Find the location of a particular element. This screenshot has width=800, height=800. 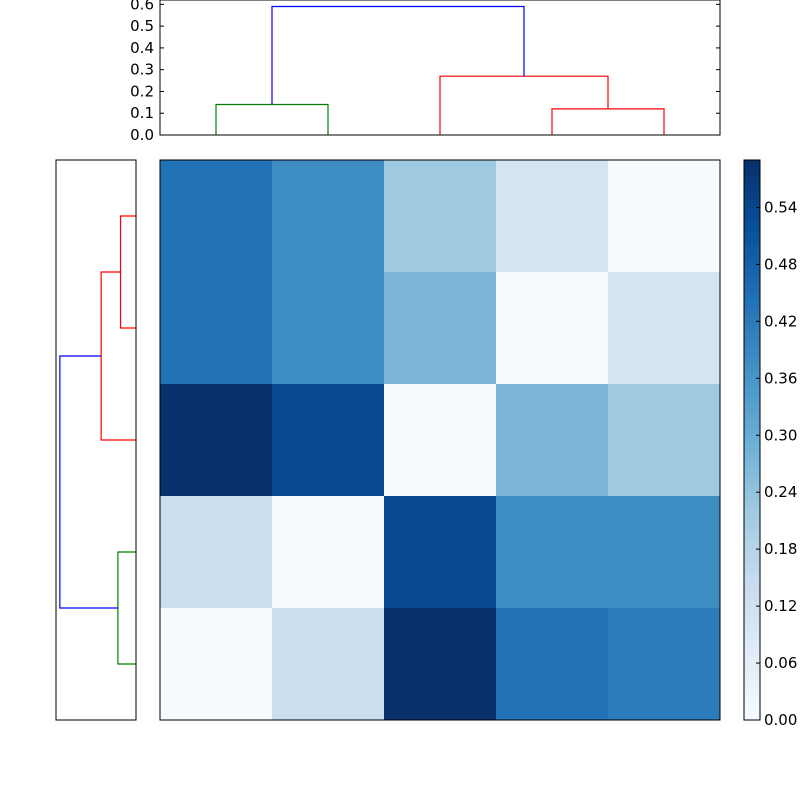

colorbar: 0.00 0.06 0.12 0.18 0.24 0.30 0.36 0.42 0.48 0.54 is located at coordinates (770, 444).